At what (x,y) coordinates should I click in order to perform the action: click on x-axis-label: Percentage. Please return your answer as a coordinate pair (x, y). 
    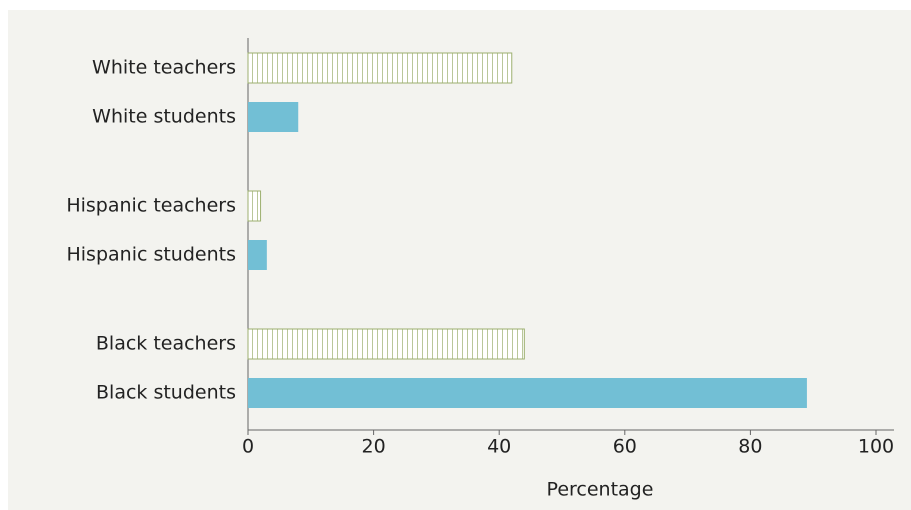
    Looking at the image, I should click on (600, 490).